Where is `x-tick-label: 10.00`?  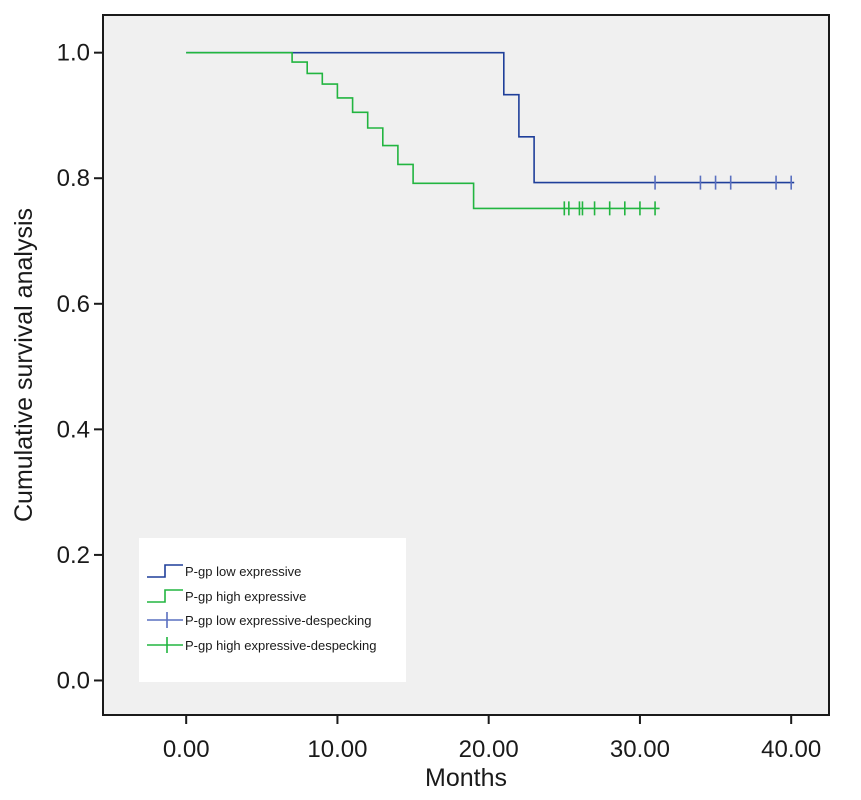
x-tick-label: 10.00 is located at coordinates (337, 749).